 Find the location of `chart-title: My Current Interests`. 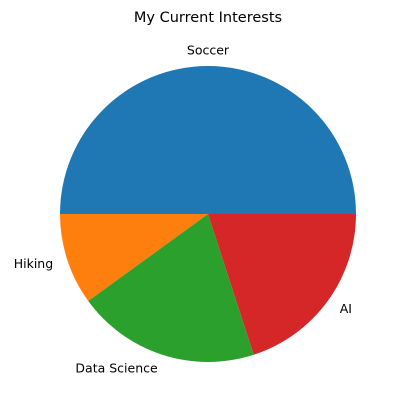

chart-title: My Current Interests is located at coordinates (208, 18).